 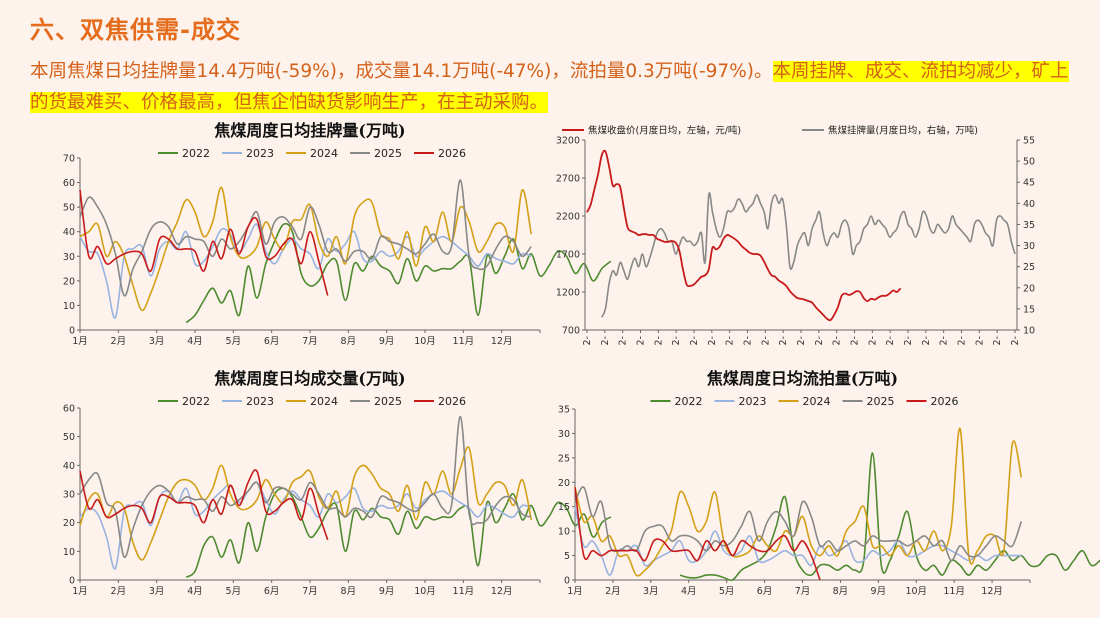 What do you see at coordinates (195, 341) in the screenshot?
I see `x-tick-label: 4月` at bounding box center [195, 341].